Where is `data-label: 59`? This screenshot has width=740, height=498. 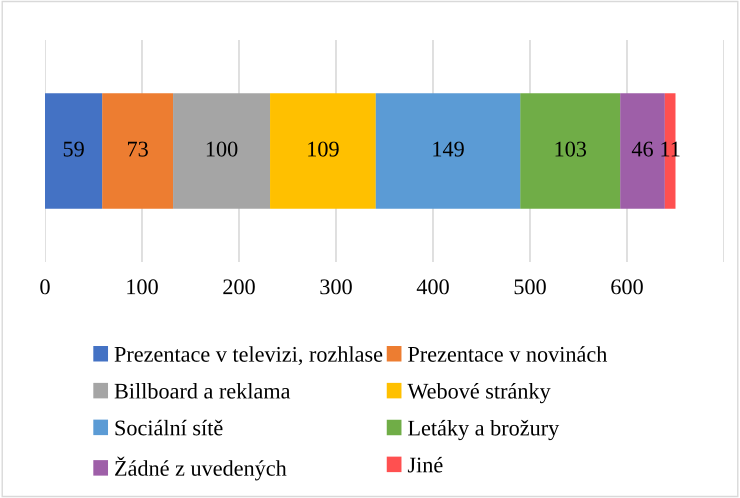
data-label: 59 is located at coordinates (74, 149).